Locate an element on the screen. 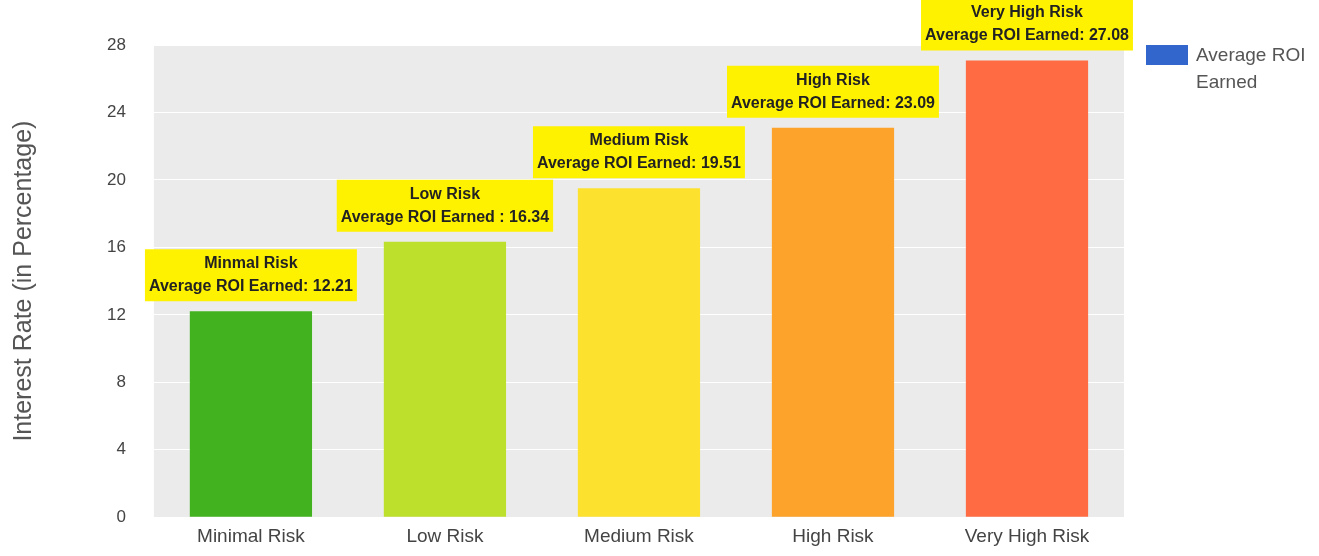 Image resolution: width=1319 pixels, height=556 pixels. annotation: High Risk Average ROI Earned: 23.09 is located at coordinates (833, 90).